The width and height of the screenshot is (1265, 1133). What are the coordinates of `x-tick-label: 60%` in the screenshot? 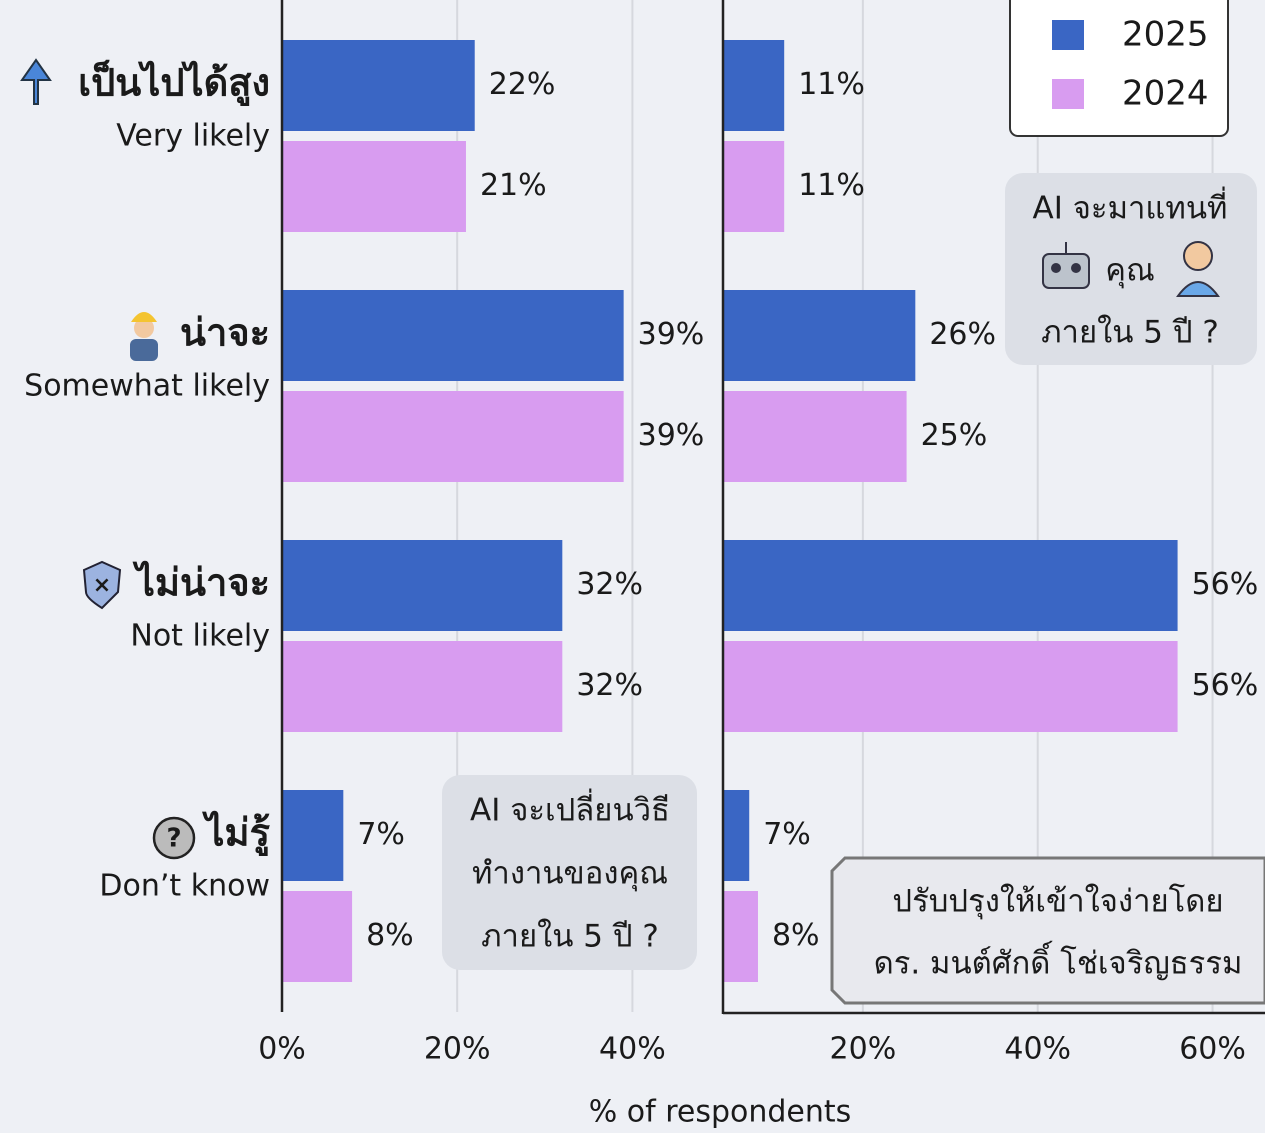 It's located at (1212, 1049).